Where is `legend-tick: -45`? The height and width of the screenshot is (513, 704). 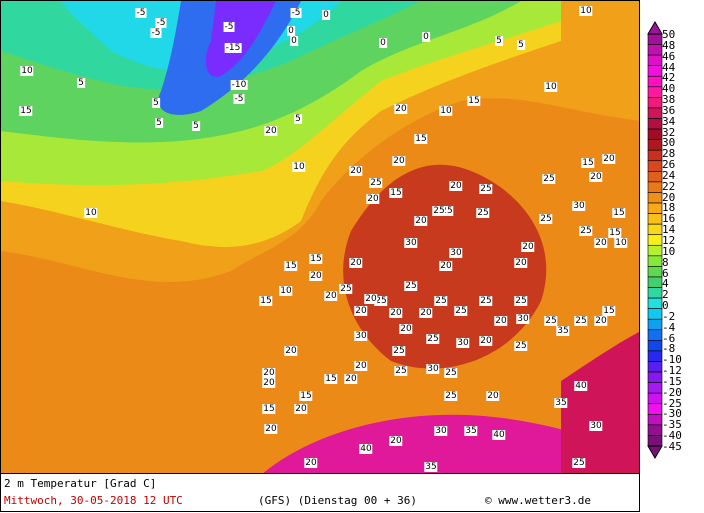 legend-tick: -45 is located at coordinates (672, 446).